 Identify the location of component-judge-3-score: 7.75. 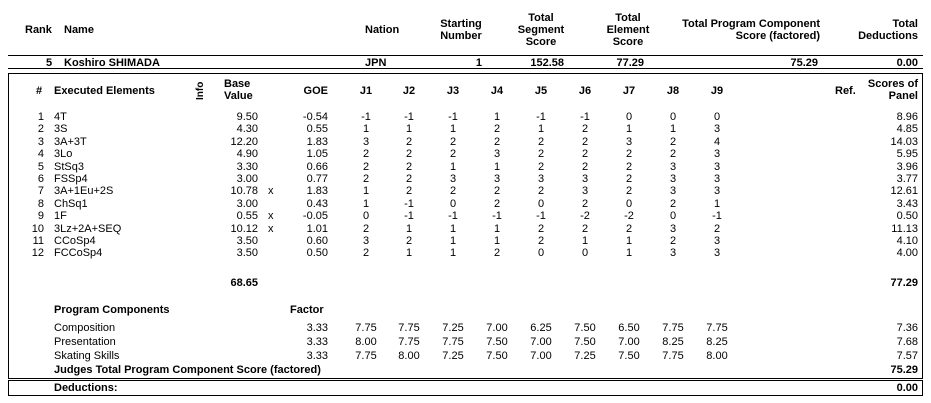
(453, 342).